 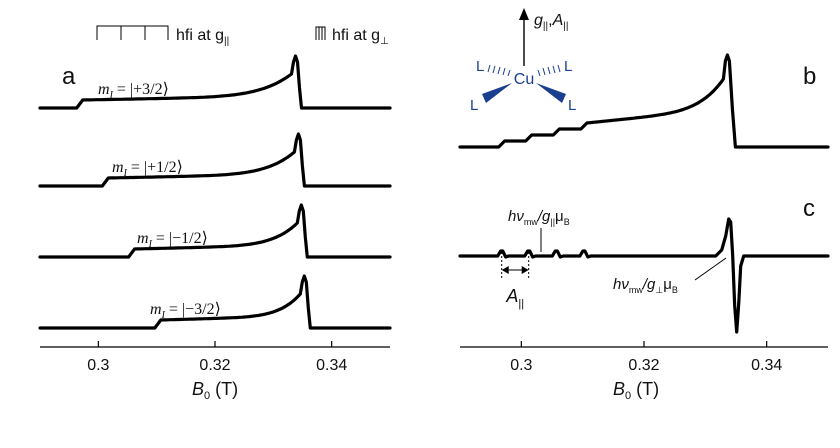 I want to click on a-parallel-sub: ||, so click(x=521, y=304).